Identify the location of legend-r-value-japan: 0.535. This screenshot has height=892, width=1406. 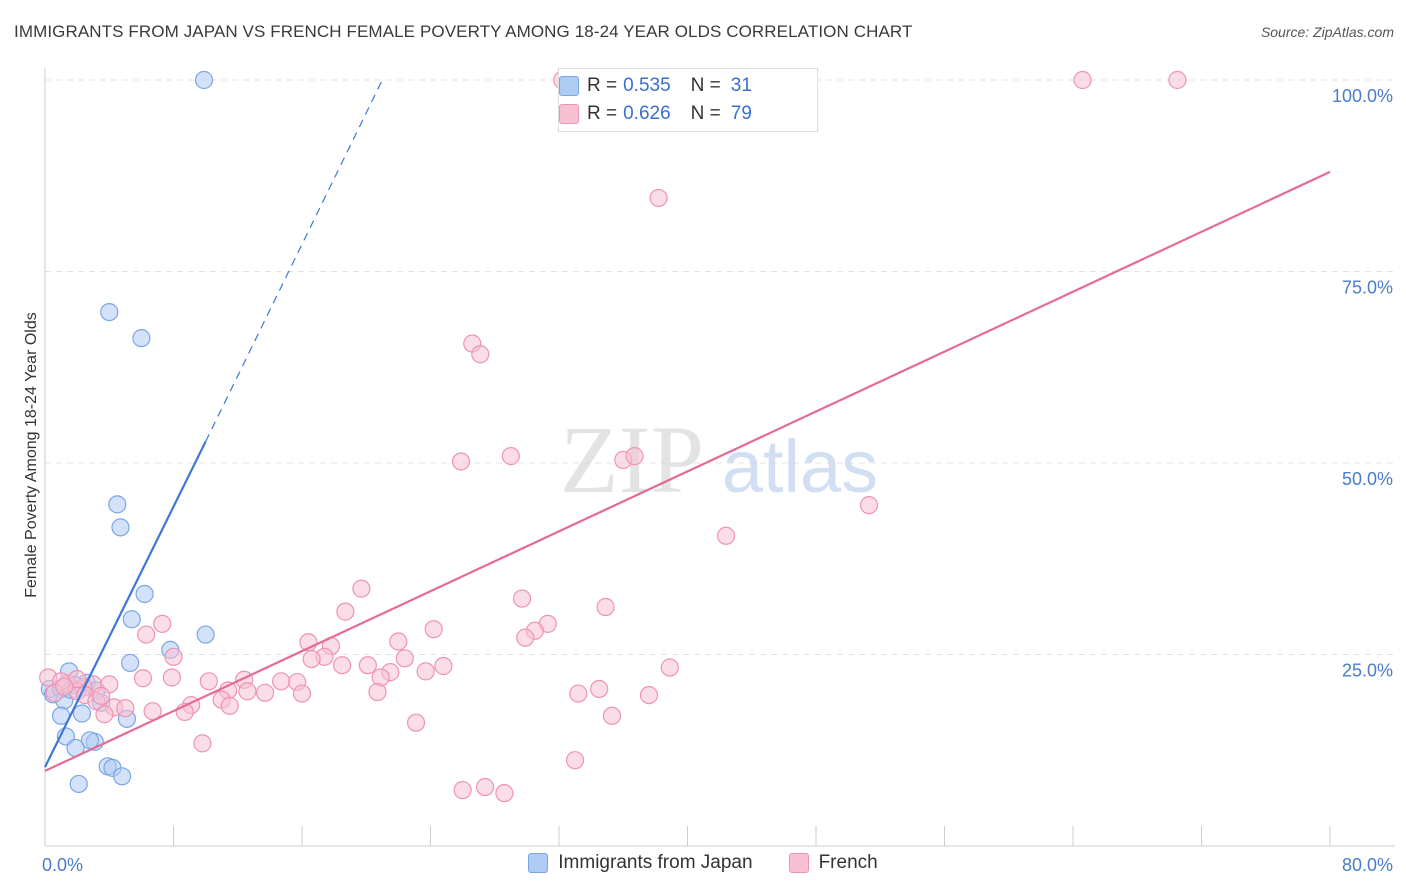
(647, 85).